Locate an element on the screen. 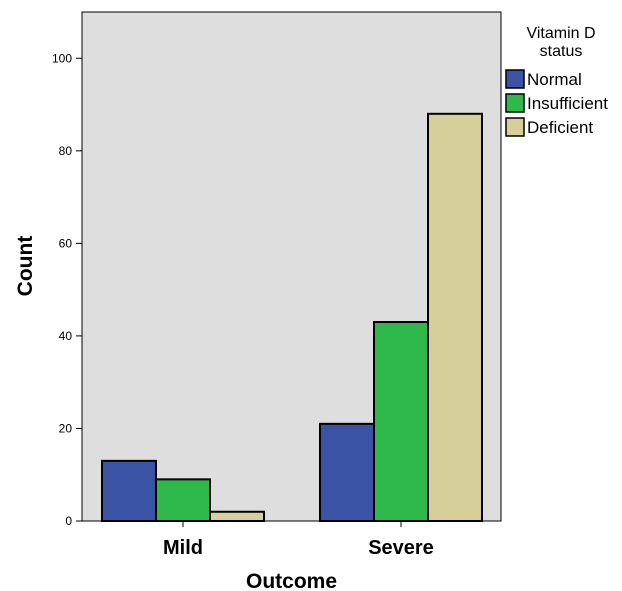 The height and width of the screenshot is (591, 622). bar-severe-normal is located at coordinates (347, 472).